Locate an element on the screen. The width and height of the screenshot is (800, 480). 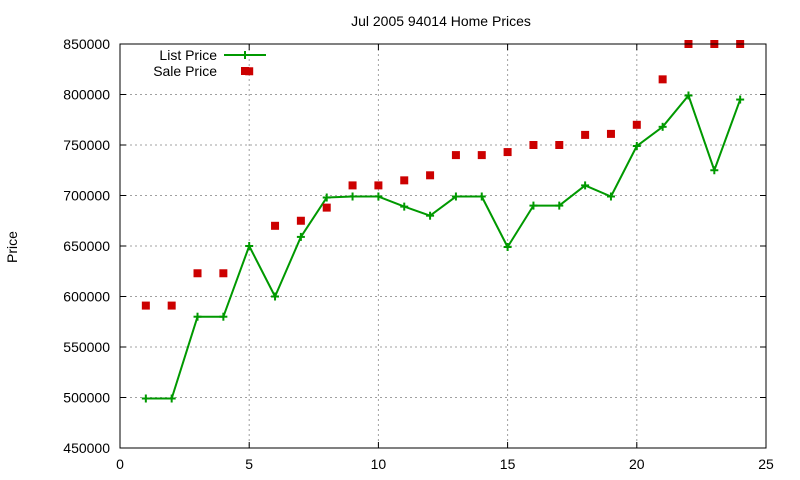
y-tick-label: 800000 is located at coordinates (86, 95).